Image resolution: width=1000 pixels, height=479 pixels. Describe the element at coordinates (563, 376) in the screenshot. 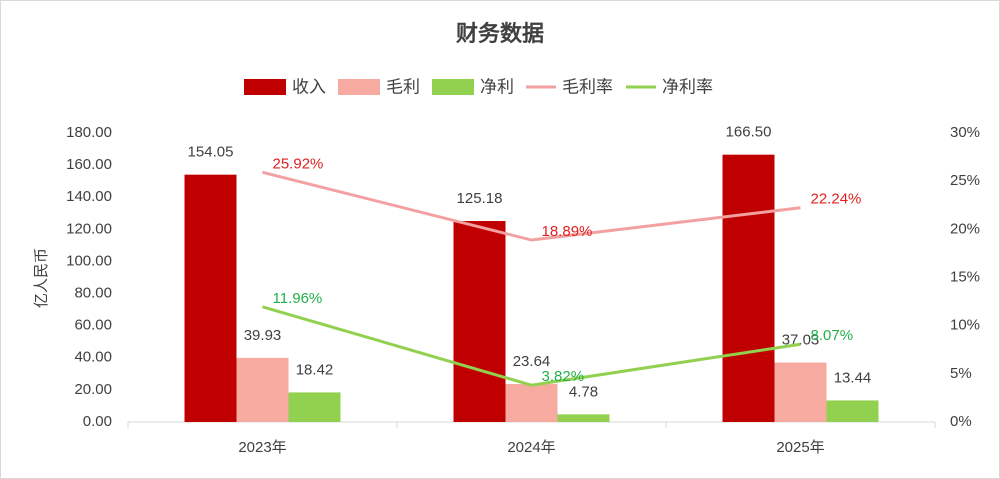

I see `line-value-label: 3.82%` at that location.